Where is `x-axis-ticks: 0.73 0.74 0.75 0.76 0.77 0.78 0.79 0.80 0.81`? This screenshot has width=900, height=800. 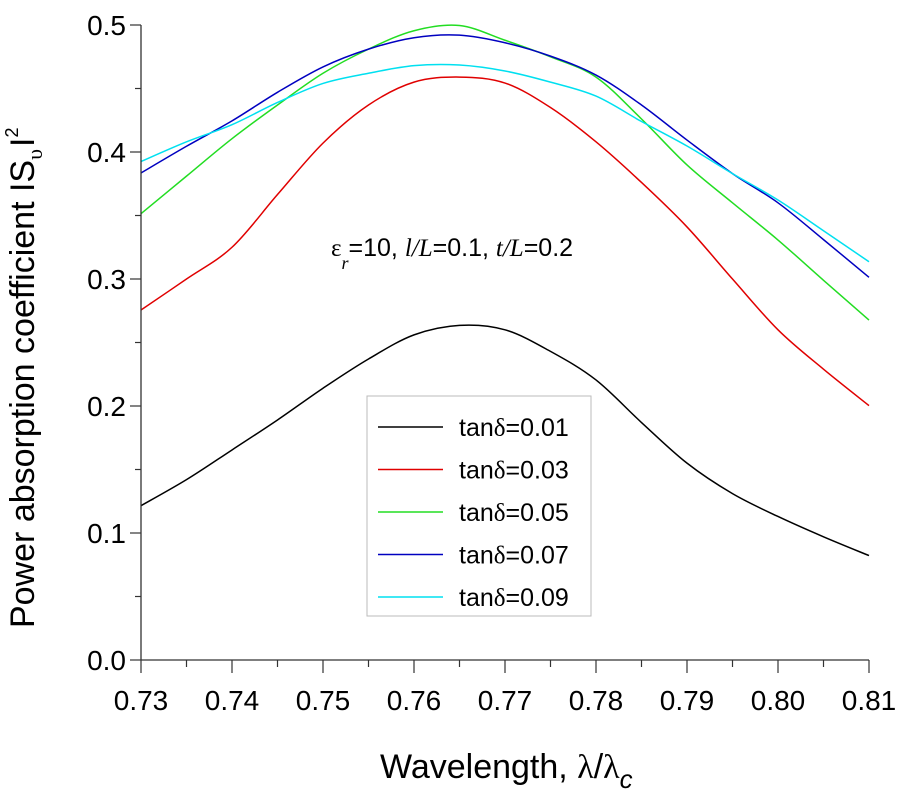
x-axis-ticks: 0.73 0.74 0.75 0.76 0.77 0.78 0.79 0.80 0.81 is located at coordinates (505, 688).